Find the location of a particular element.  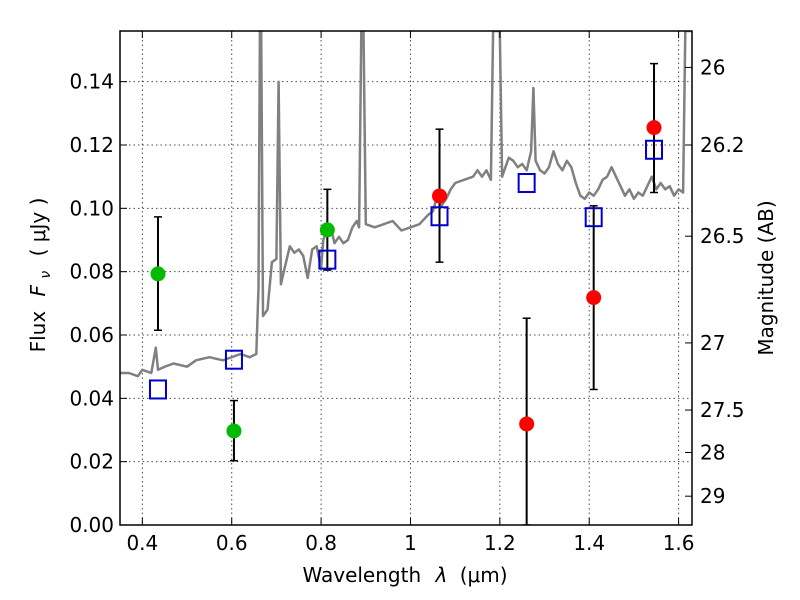

y2-axis-label: Magnitude (AB) is located at coordinates (766, 277).